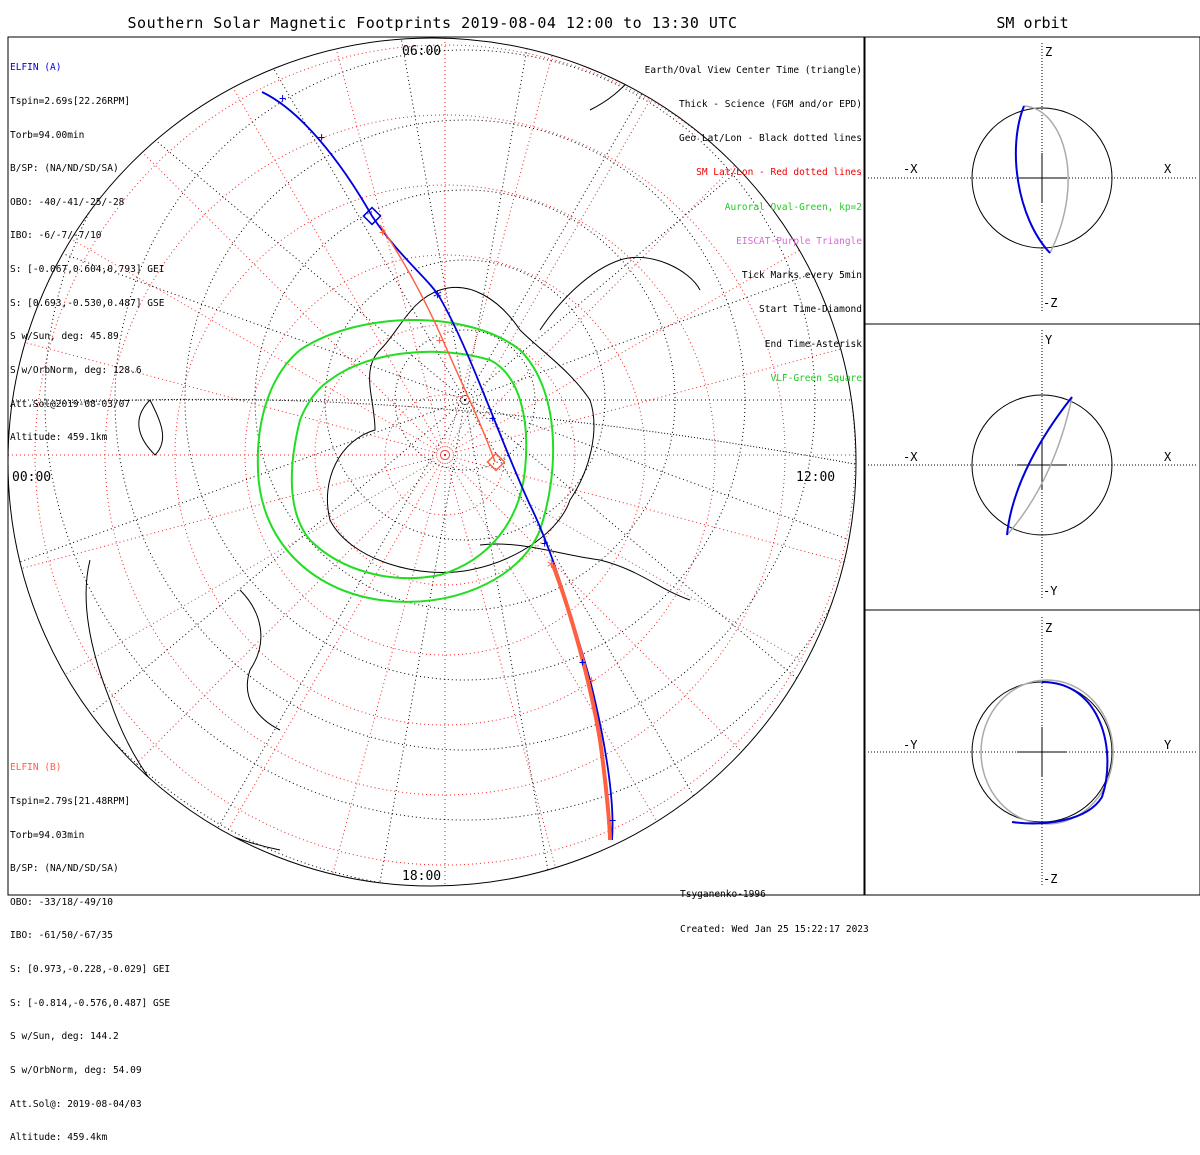 The width and height of the screenshot is (1200, 1155). Describe the element at coordinates (770, 105) in the screenshot. I see `legend-item: Thick - Science (FGM and/or EPD)` at that location.